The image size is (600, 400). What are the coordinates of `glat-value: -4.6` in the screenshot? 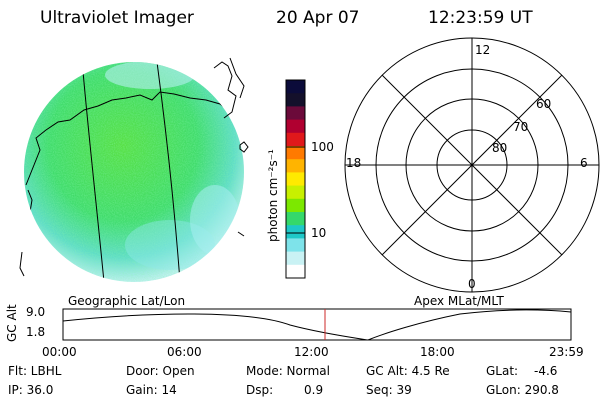 It's located at (546, 371).